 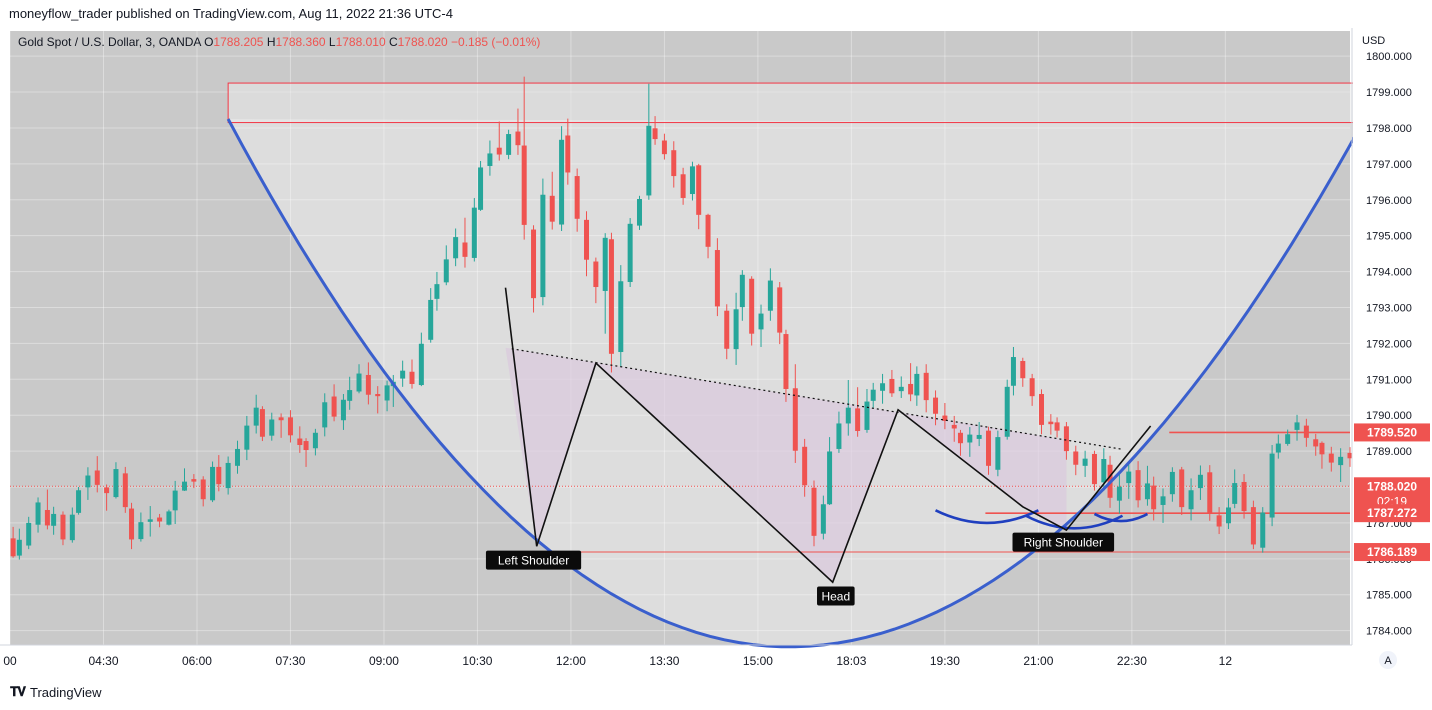 What do you see at coordinates (1392, 513) in the screenshot?
I see `price-level-text: 1787.272` at bounding box center [1392, 513].